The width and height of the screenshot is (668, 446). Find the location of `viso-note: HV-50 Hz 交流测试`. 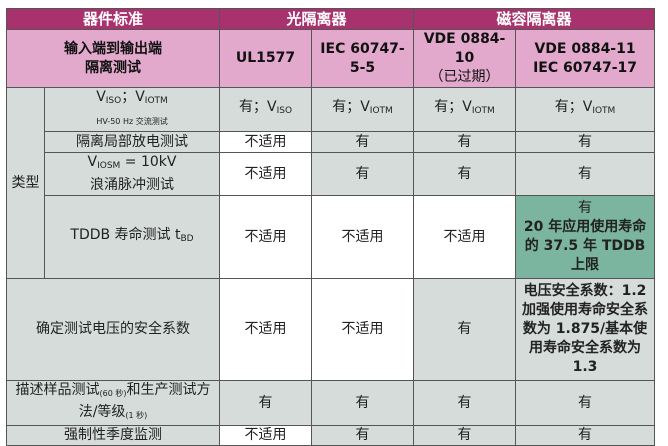

viso-note: HV-50 Hz 交流测试 is located at coordinates (132, 121).